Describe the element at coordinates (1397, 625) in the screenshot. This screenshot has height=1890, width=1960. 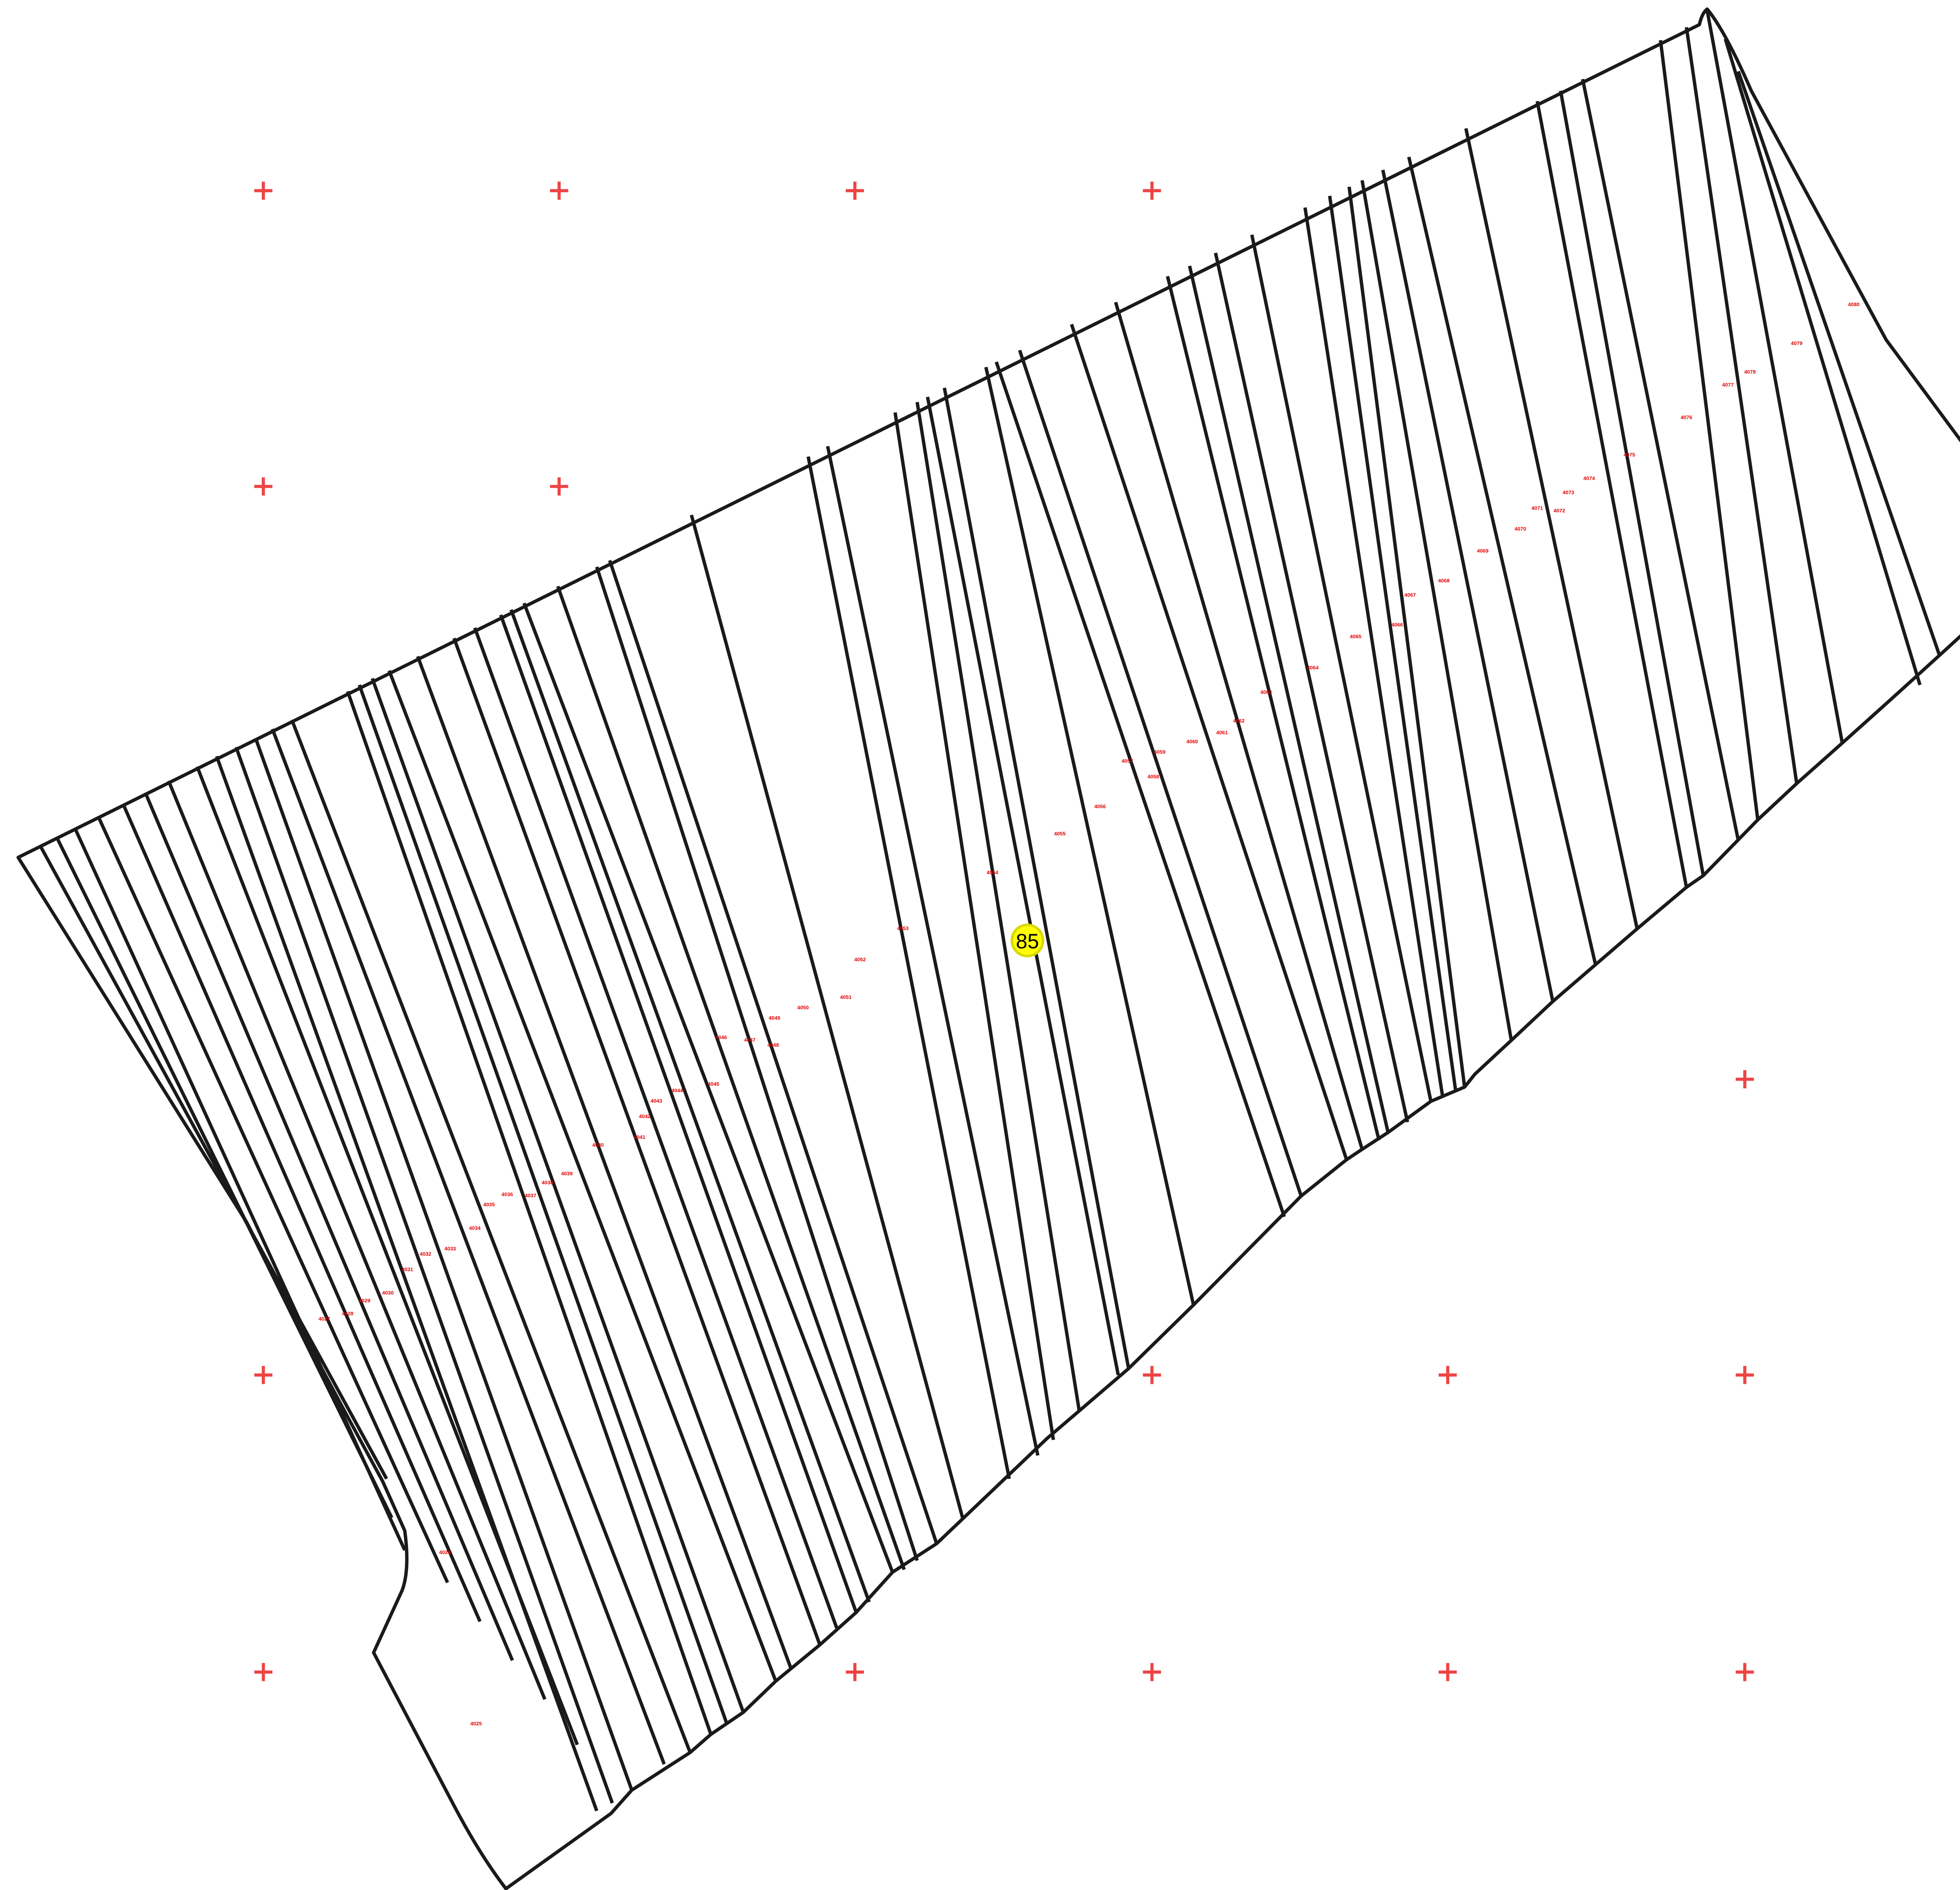
I see `parcel-number-label: 4066` at that location.